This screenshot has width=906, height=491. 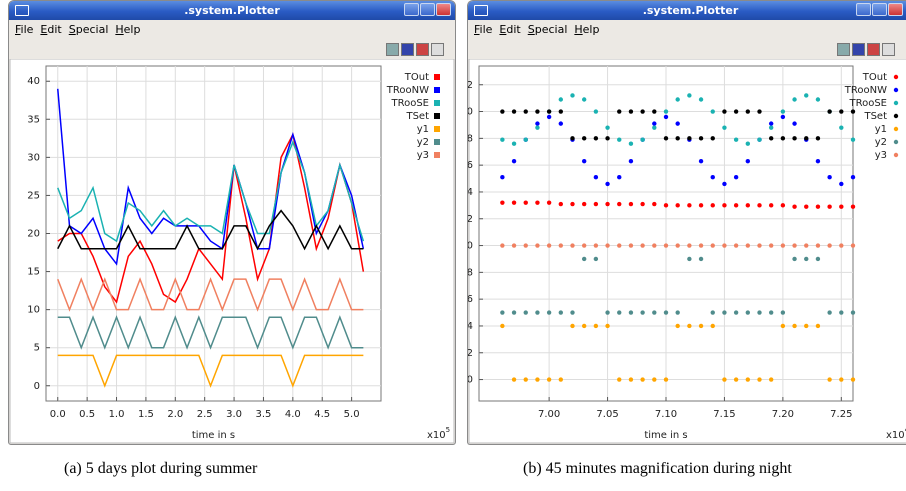 What do you see at coordinates (470, 85) in the screenshot?
I see `y-tick-label: 22` at bounding box center [470, 85].